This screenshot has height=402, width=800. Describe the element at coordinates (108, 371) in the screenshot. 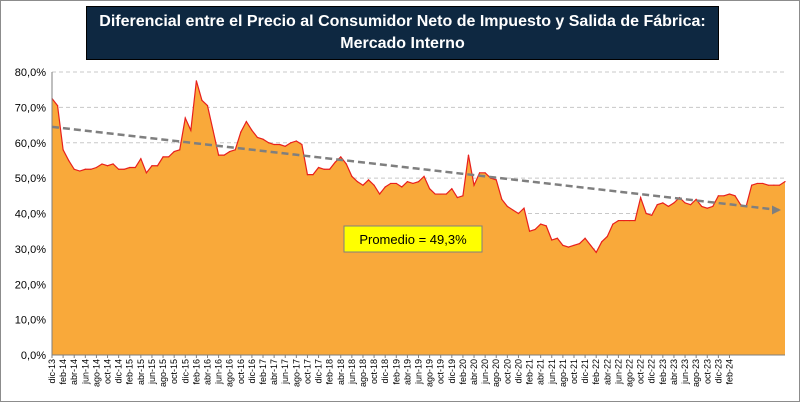

I see `x-tick-label: oct-14` at that location.